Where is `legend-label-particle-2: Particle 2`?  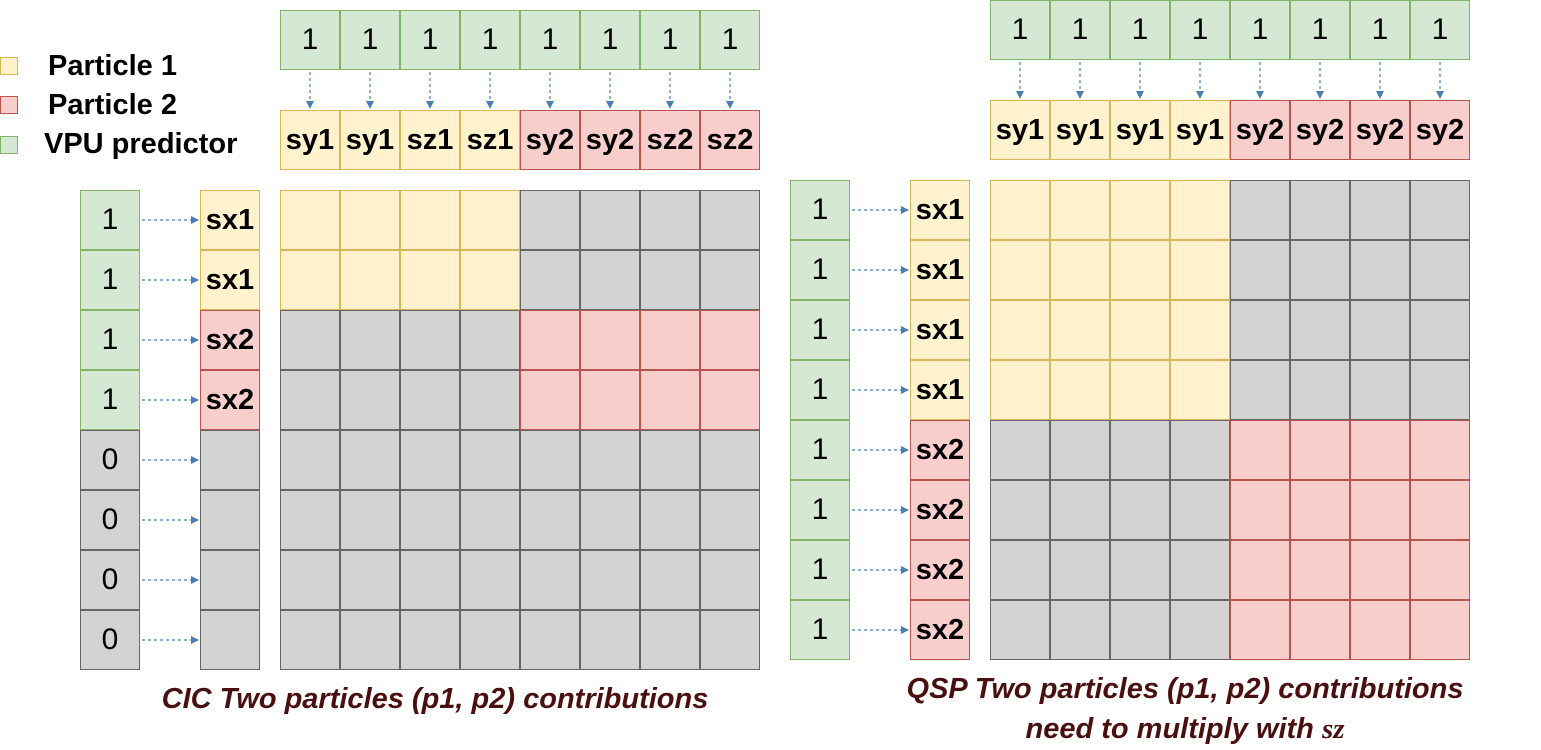
legend-label-particle-2: Particle 2 is located at coordinates (112, 105).